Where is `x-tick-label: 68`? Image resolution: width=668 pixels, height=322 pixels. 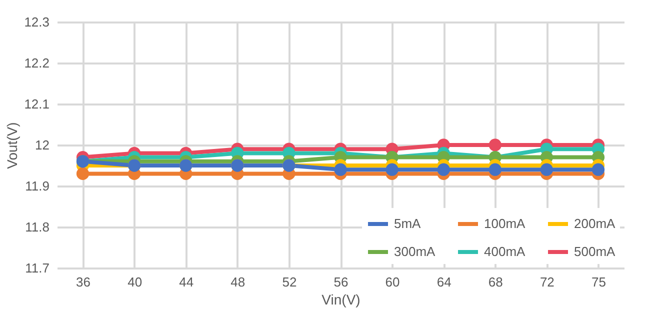
x-tick-label: 68 is located at coordinates (495, 282).